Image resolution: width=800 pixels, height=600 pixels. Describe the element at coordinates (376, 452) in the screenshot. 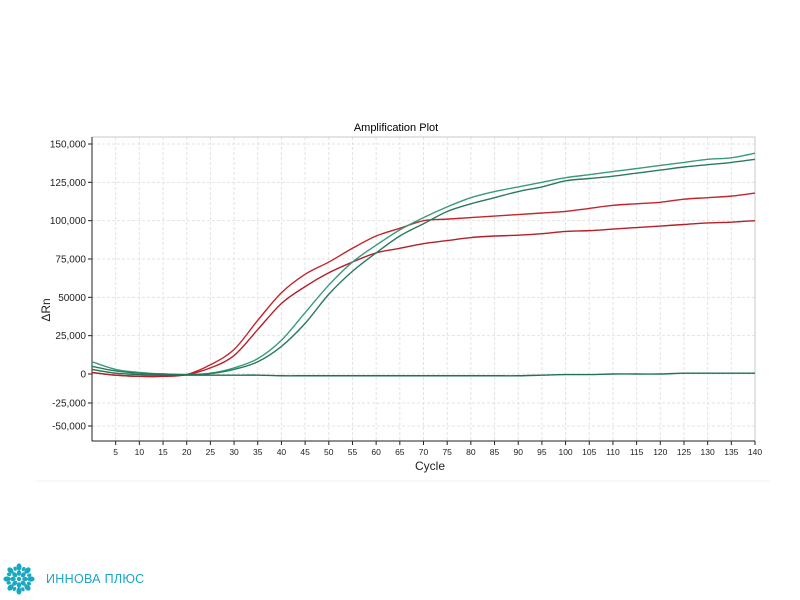

I see `x-tick-label: 60` at that location.